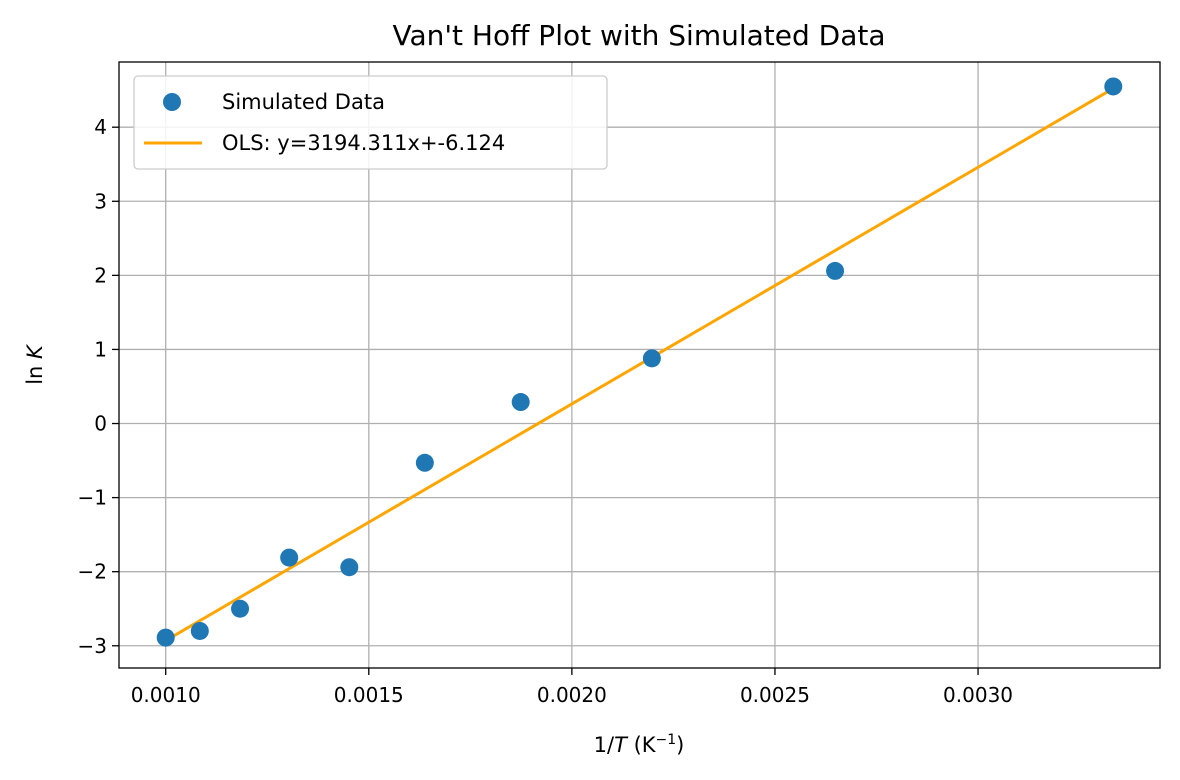 This screenshot has width=1180, height=780. What do you see at coordinates (100, 275) in the screenshot?
I see `y-tick-label: 2` at bounding box center [100, 275].